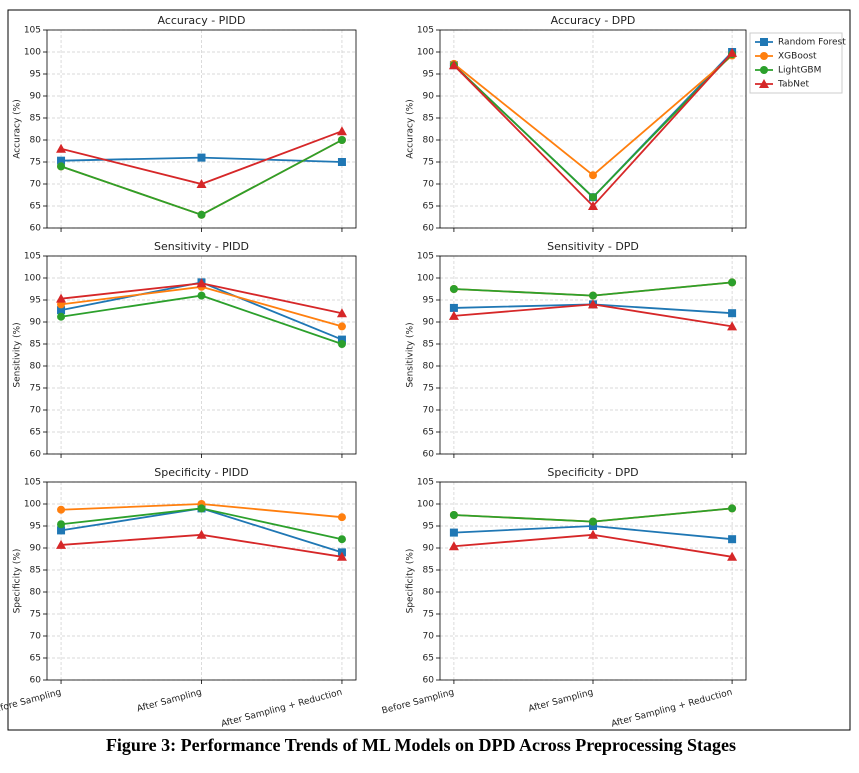 This screenshot has height=773, width=859. What do you see at coordinates (411, 354) in the screenshot?
I see `y-axis-label: Sensitivity (%)` at bounding box center [411, 354].